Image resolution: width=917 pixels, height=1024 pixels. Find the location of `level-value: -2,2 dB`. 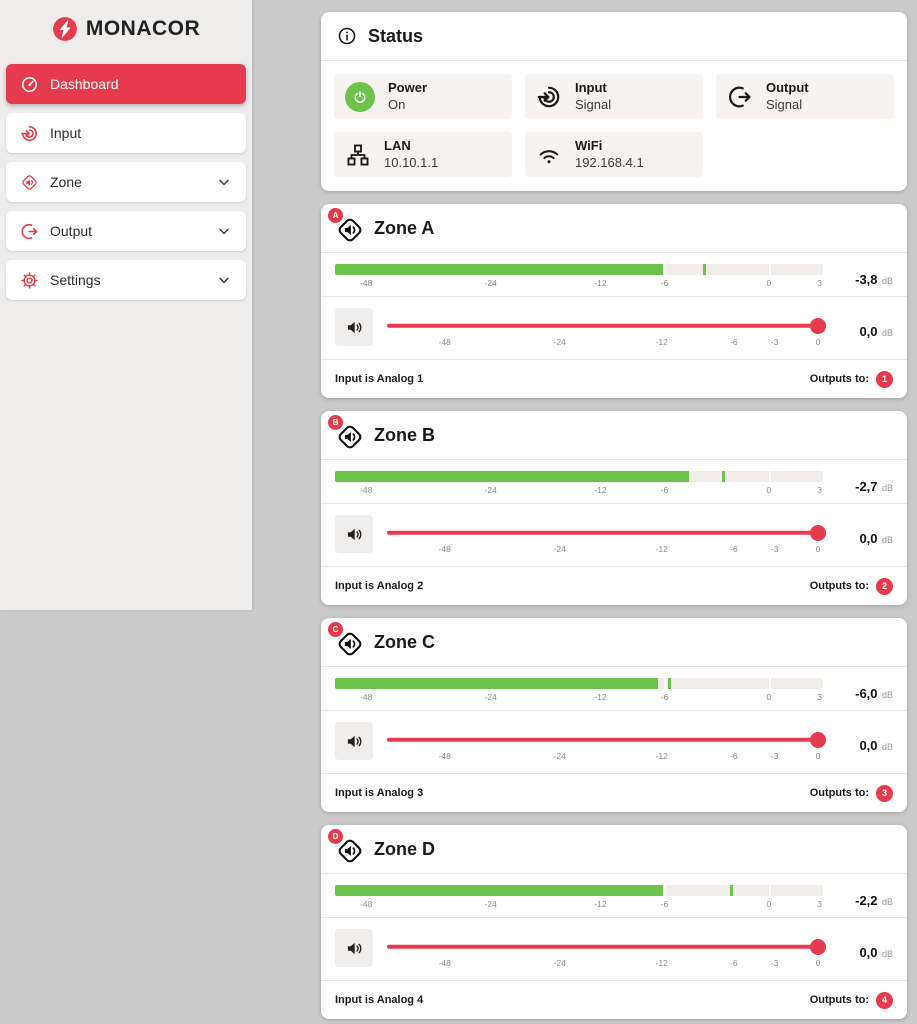

level-value: -2,2 dB is located at coordinates (874, 900).